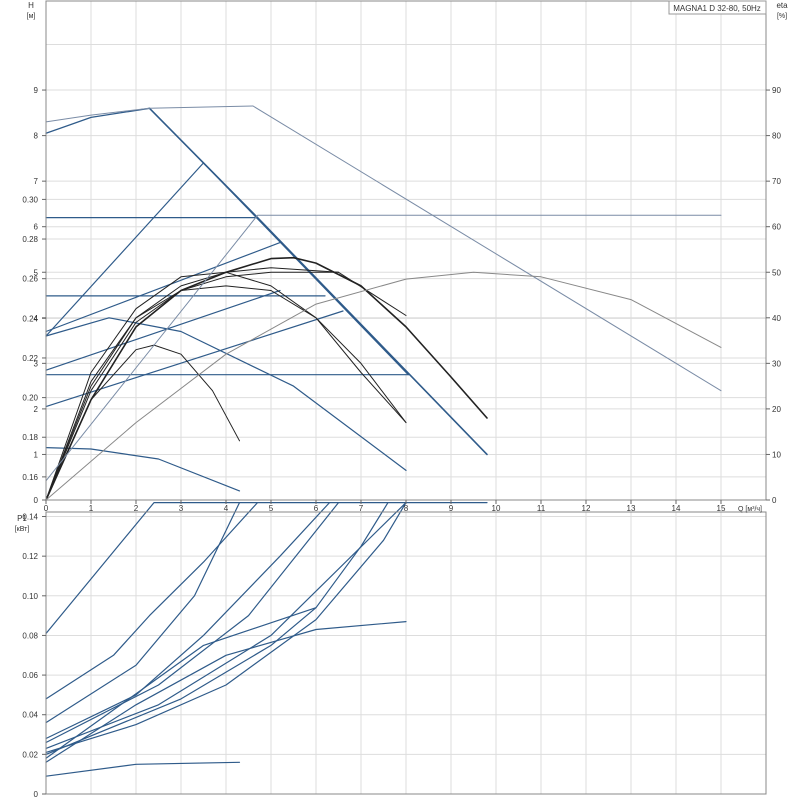 Image resolution: width=800 pixels, height=805 pixels. What do you see at coordinates (776, 454) in the screenshot?
I see `eta-tick-label: 10` at bounding box center [776, 454].